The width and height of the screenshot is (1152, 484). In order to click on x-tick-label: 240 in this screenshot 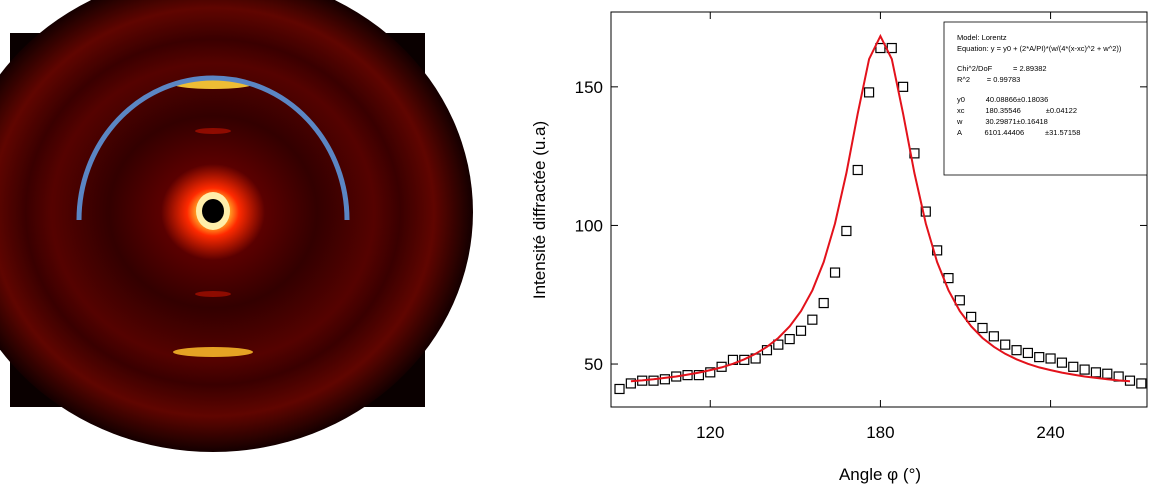, I will do `click(1050, 432)`.